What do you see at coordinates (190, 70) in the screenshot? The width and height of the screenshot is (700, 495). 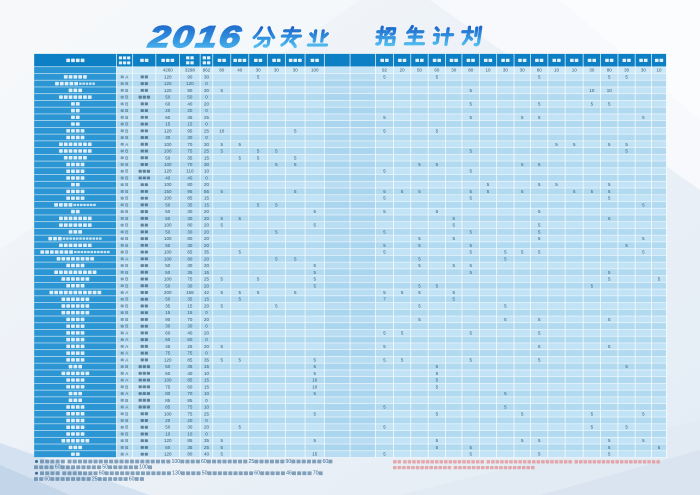 I see `svg-text: 3298` at bounding box center [190, 70].